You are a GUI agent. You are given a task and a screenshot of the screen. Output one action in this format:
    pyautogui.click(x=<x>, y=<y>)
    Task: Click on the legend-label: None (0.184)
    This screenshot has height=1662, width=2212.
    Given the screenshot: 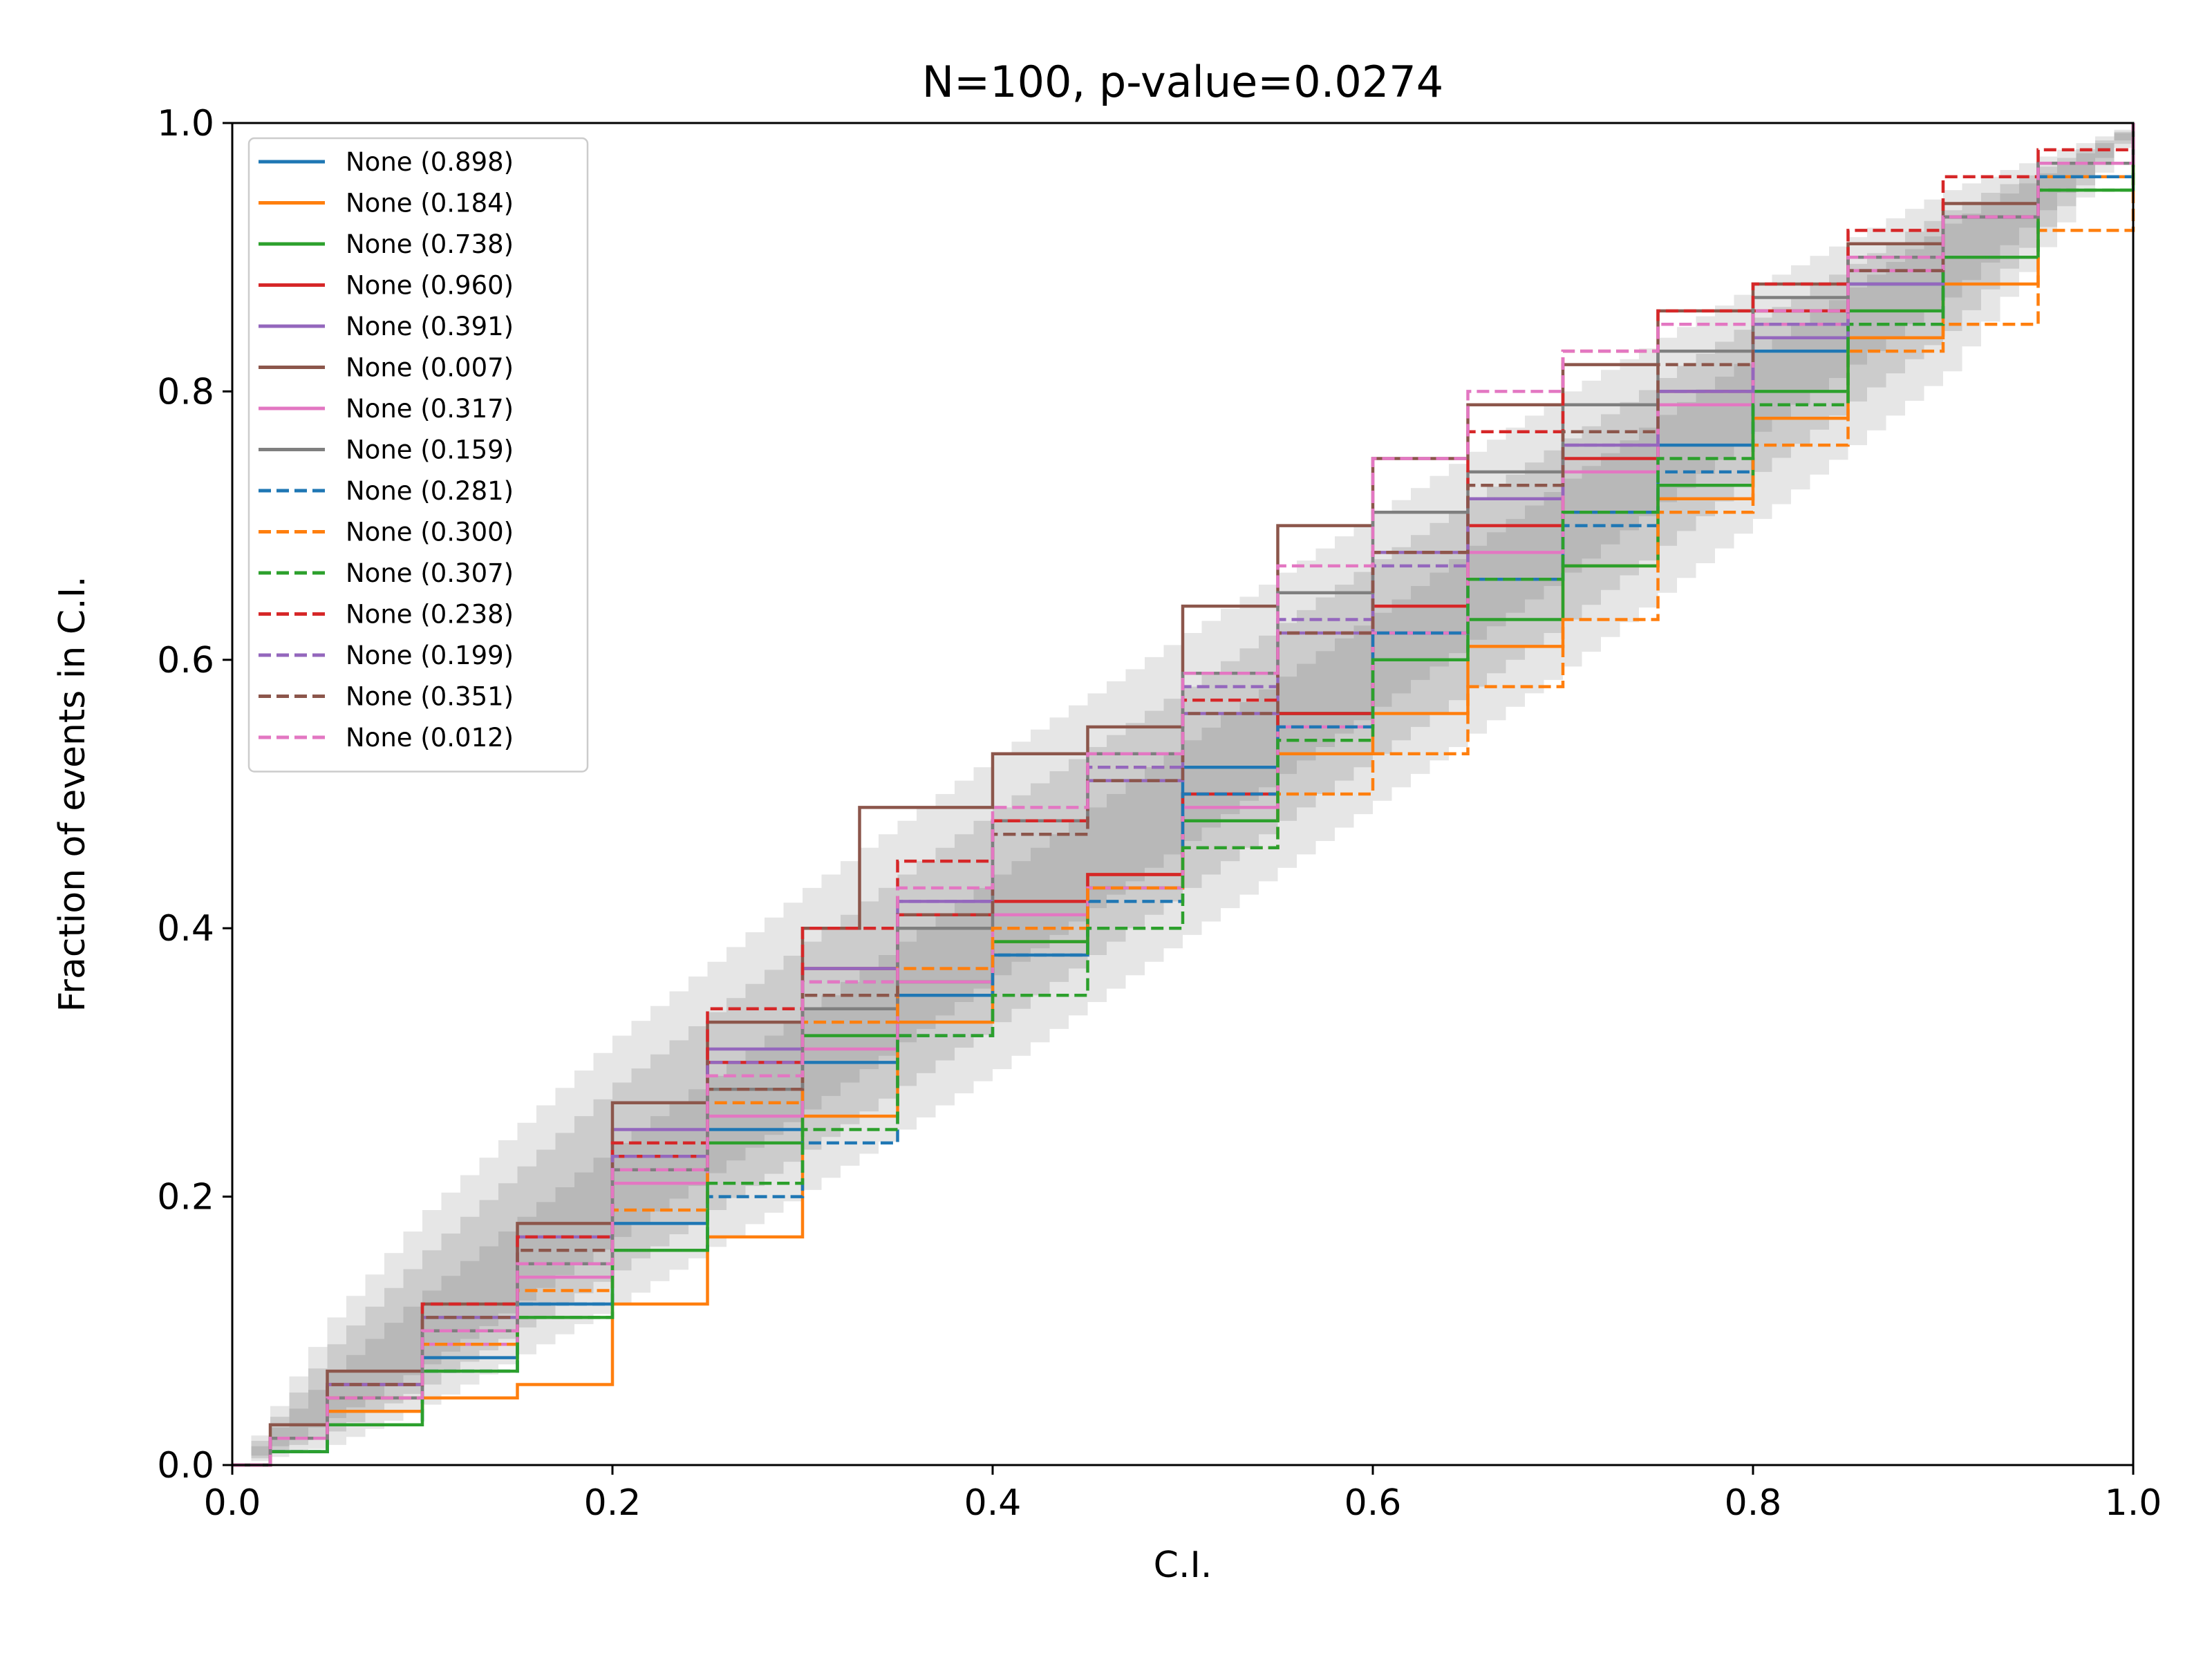 What is the action you would take?
    pyautogui.click(x=430, y=204)
    